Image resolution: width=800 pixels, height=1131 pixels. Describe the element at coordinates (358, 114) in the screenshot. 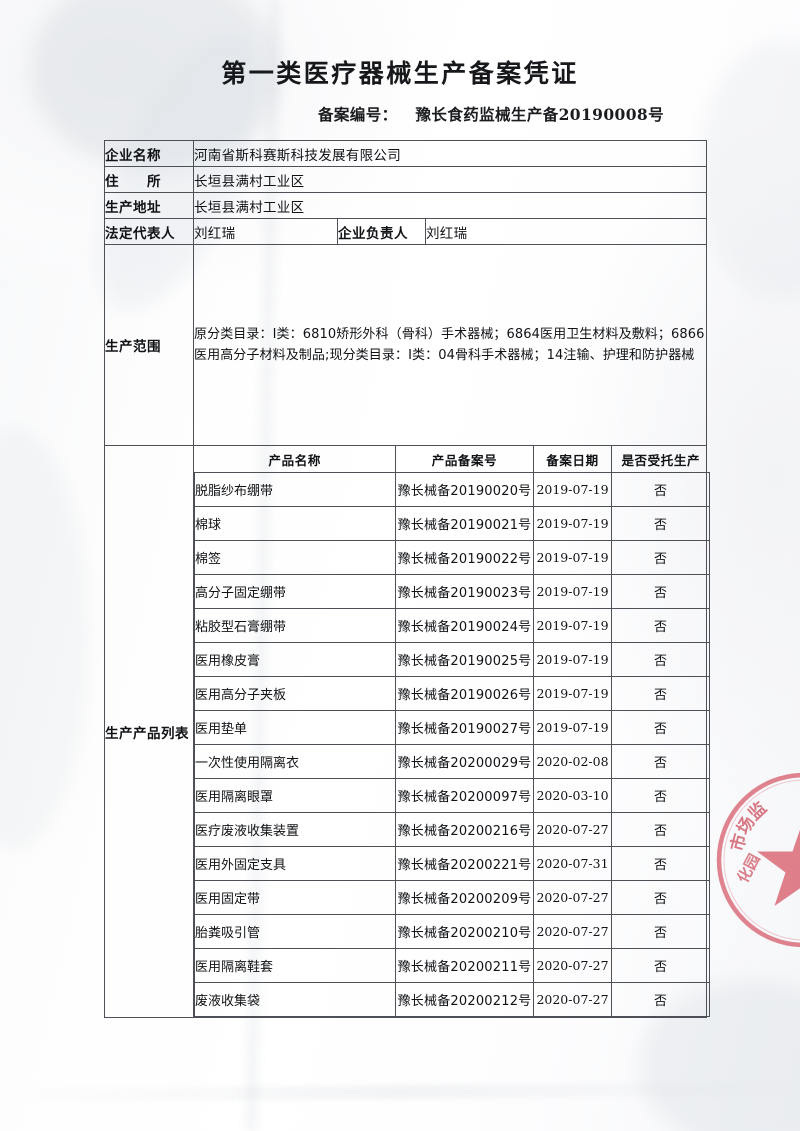

I see `record-number-label: 备案编号：` at that location.